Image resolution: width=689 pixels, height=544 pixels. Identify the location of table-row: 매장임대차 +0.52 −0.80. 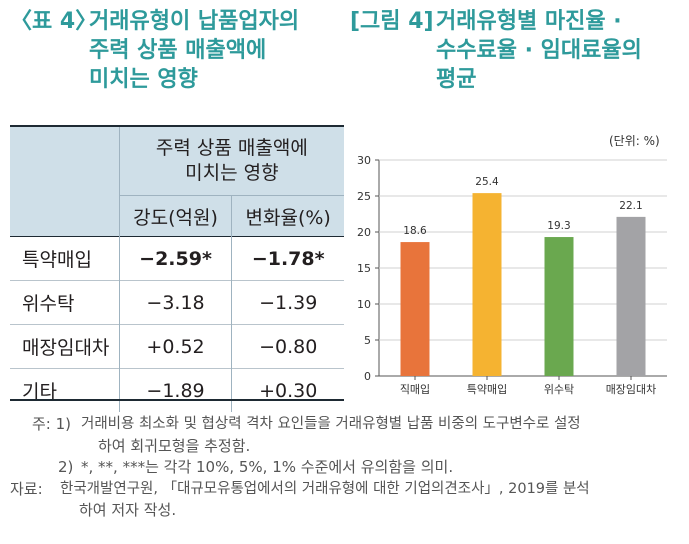
(177, 346).